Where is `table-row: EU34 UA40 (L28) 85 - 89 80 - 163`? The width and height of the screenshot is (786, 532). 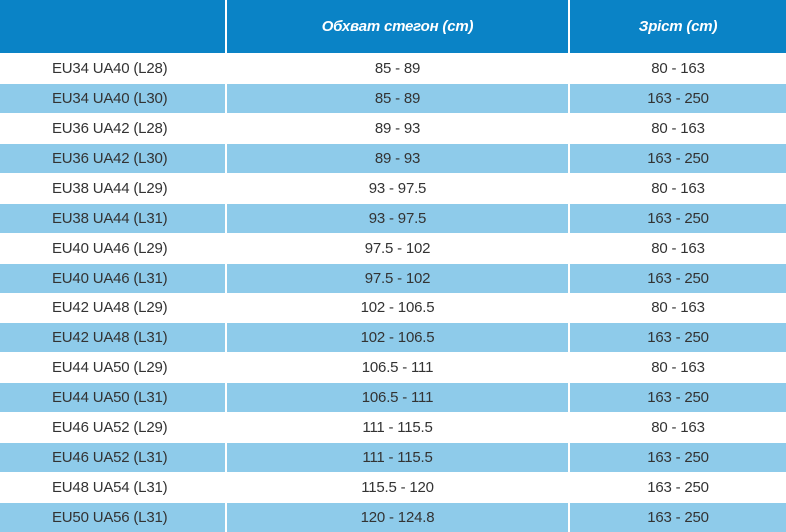 table-row: EU34 UA40 (L28) 85 - 89 80 - 163 is located at coordinates (393, 68).